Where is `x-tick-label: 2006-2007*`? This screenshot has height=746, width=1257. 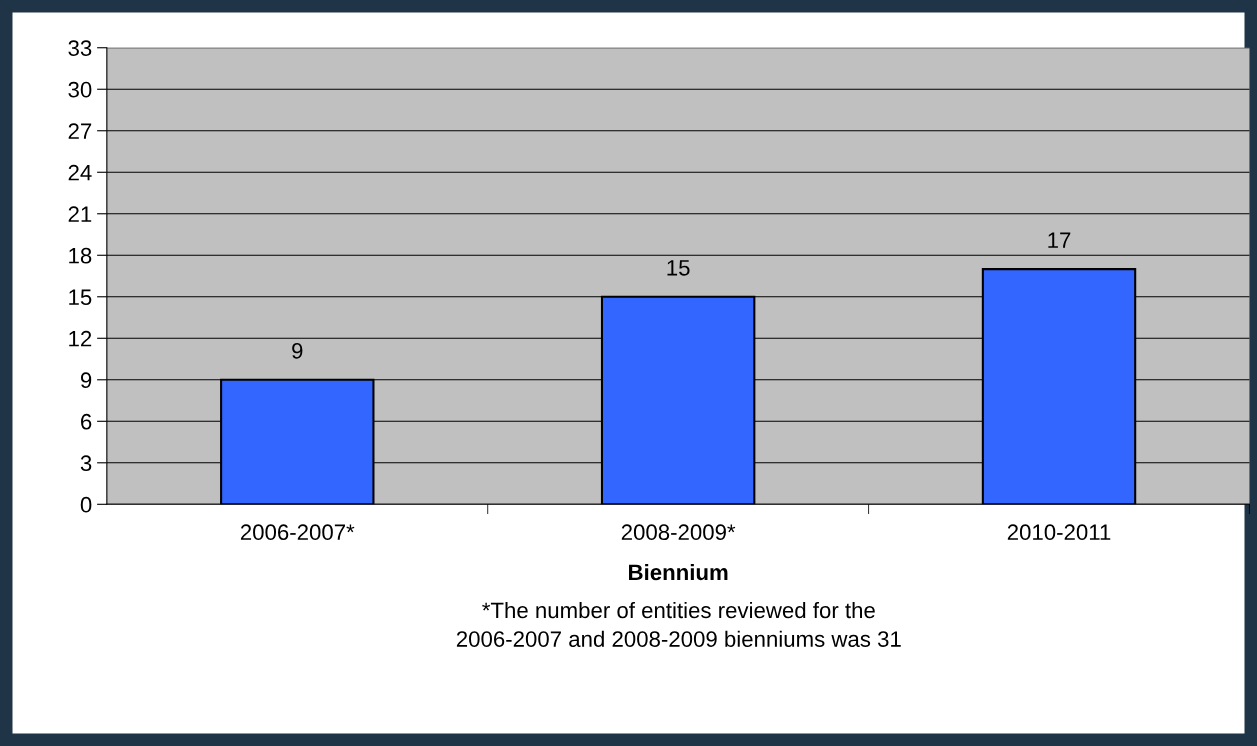 x-tick-label: 2006-2007* is located at coordinates (297, 532).